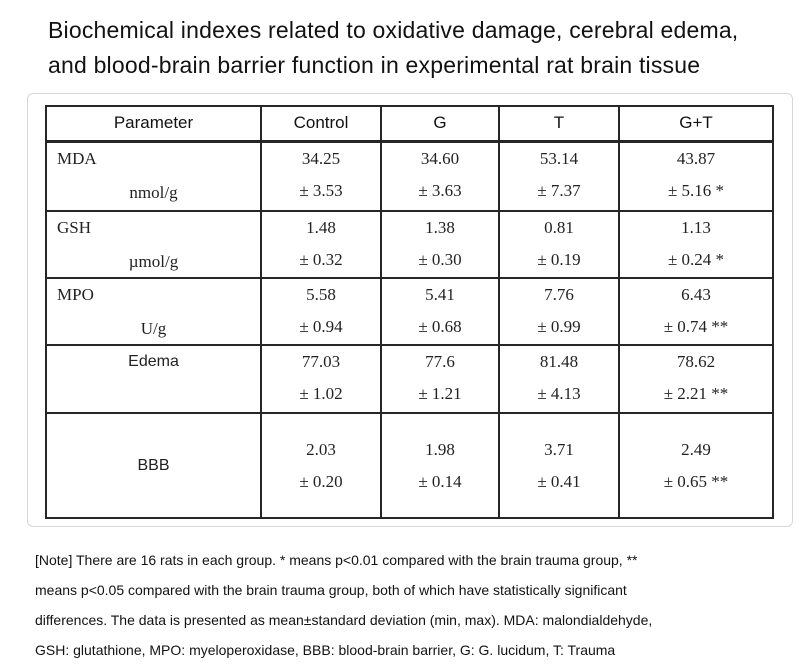 The image size is (800, 669). What do you see at coordinates (440, 190) in the screenshot?
I see `sd-value: ± 3.63` at bounding box center [440, 190].